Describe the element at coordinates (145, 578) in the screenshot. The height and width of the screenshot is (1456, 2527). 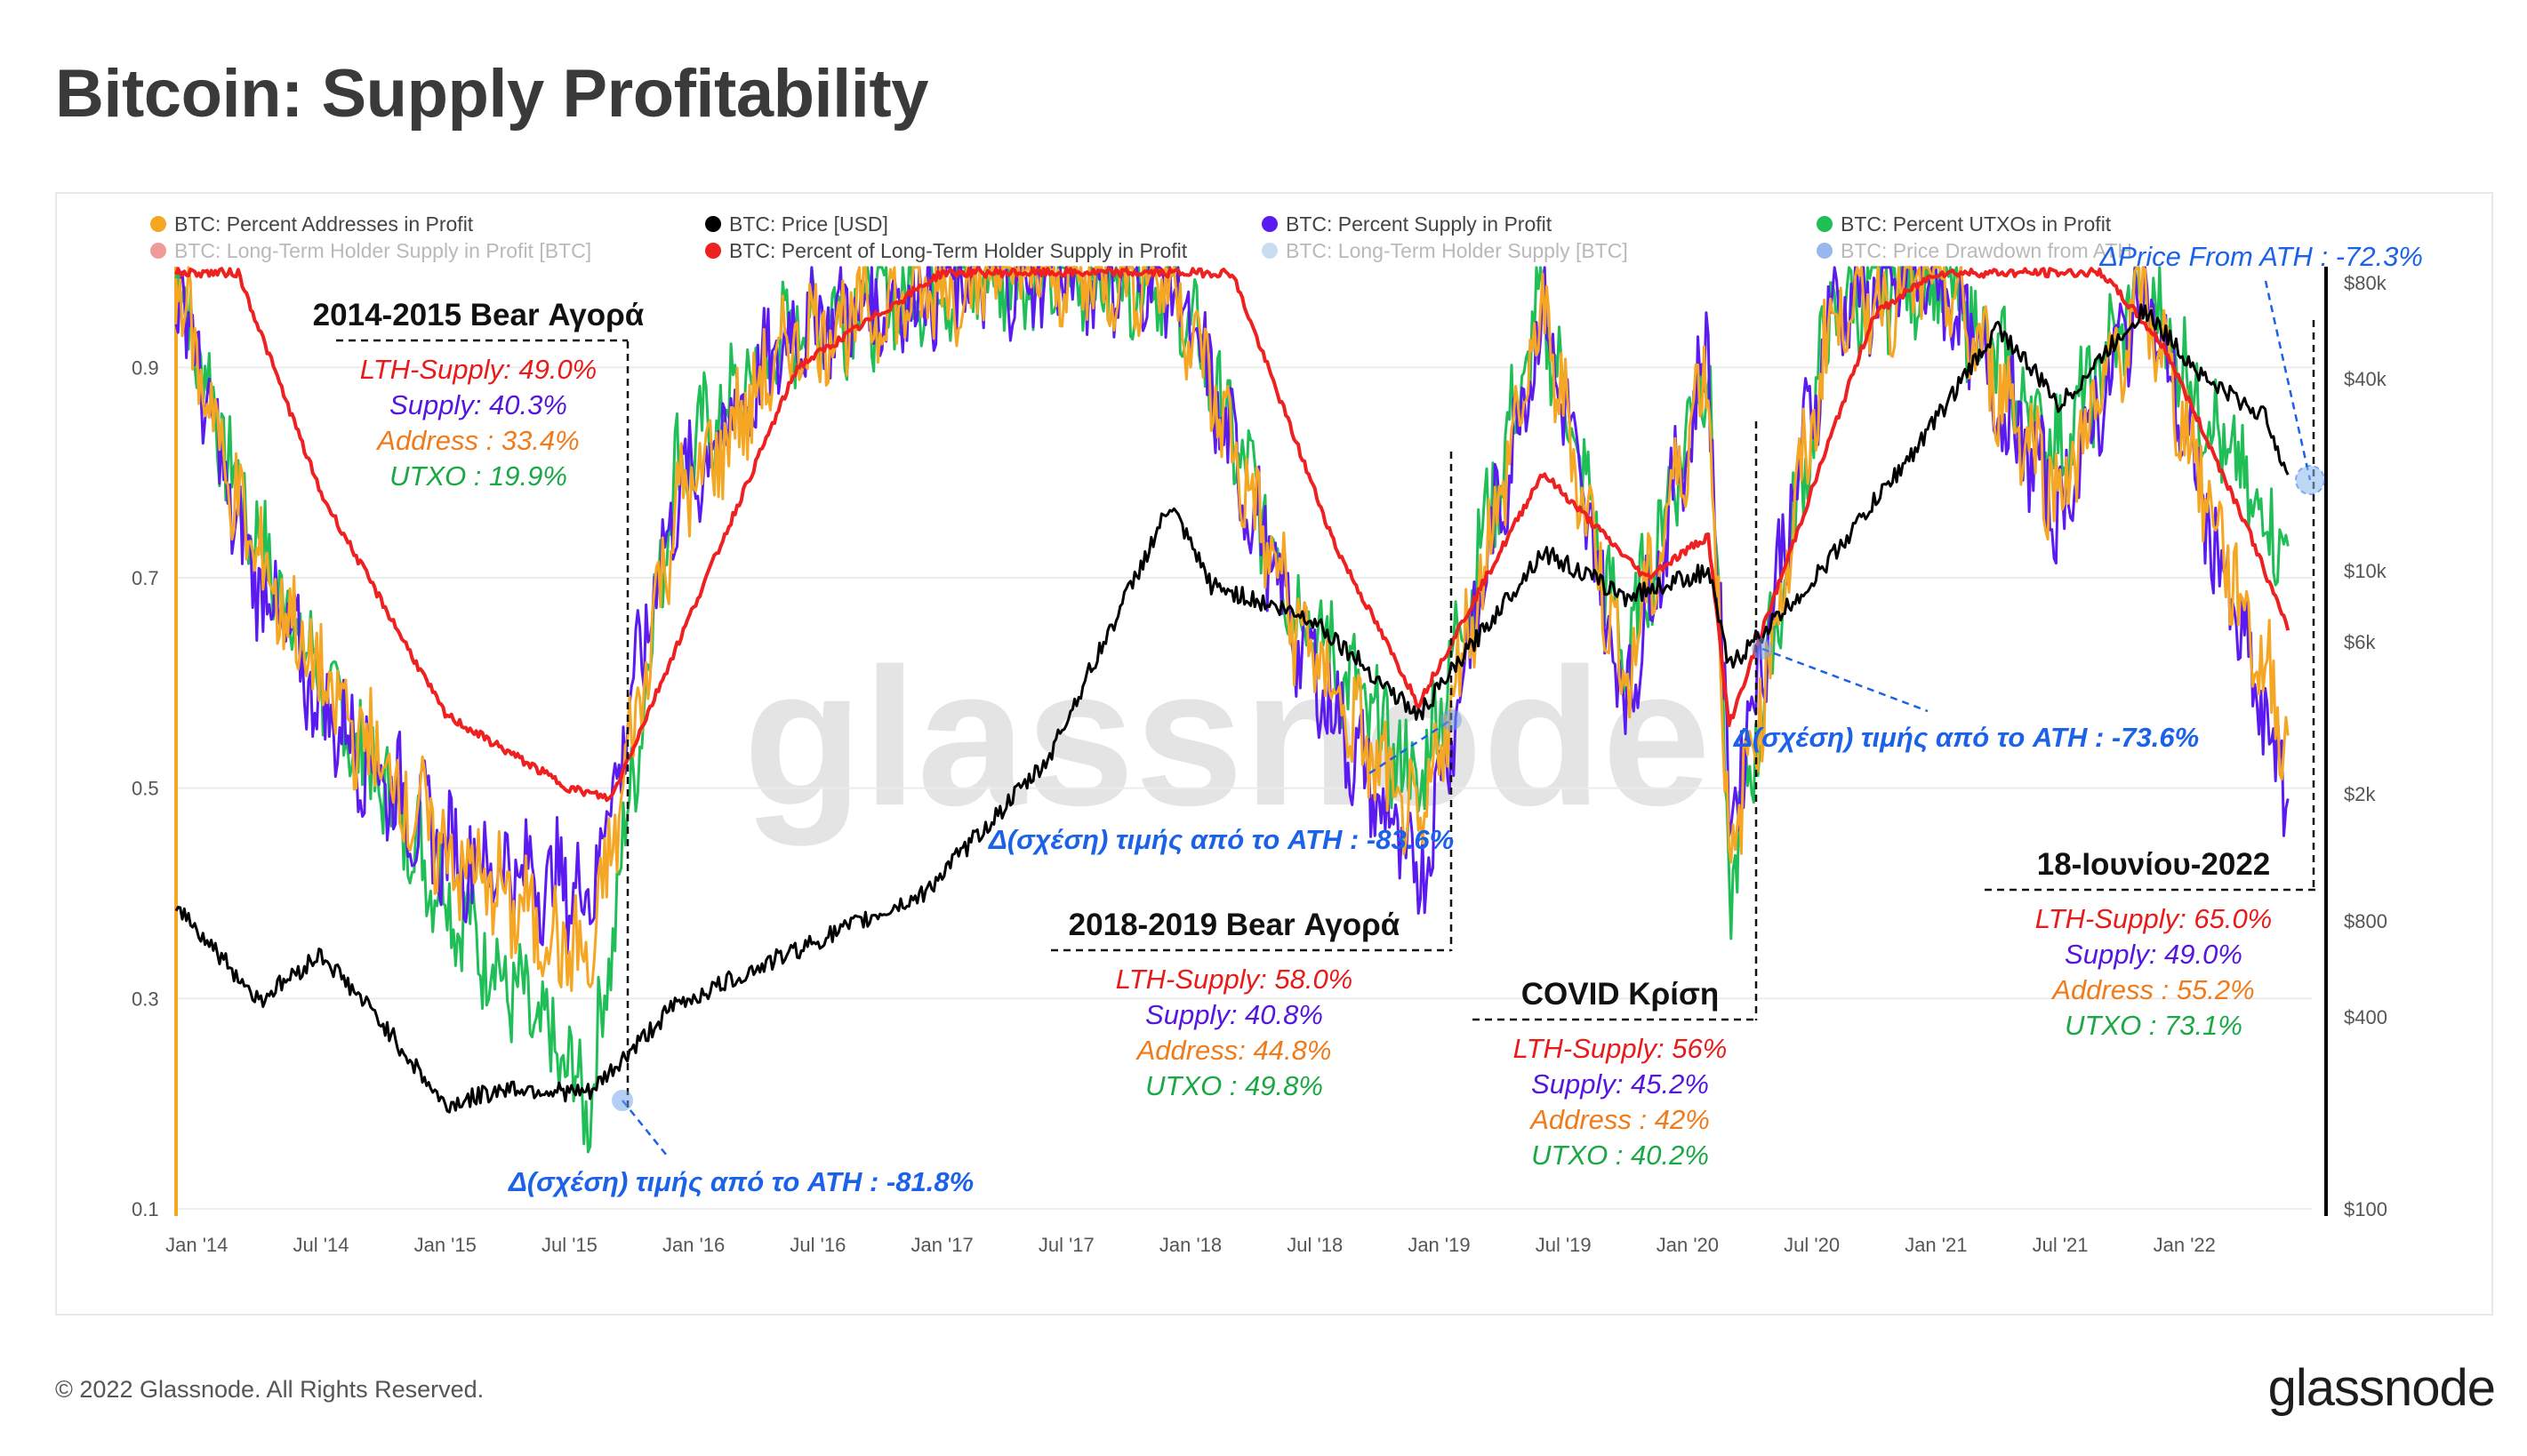
I see `y-left-tick: 0.7` at that location.